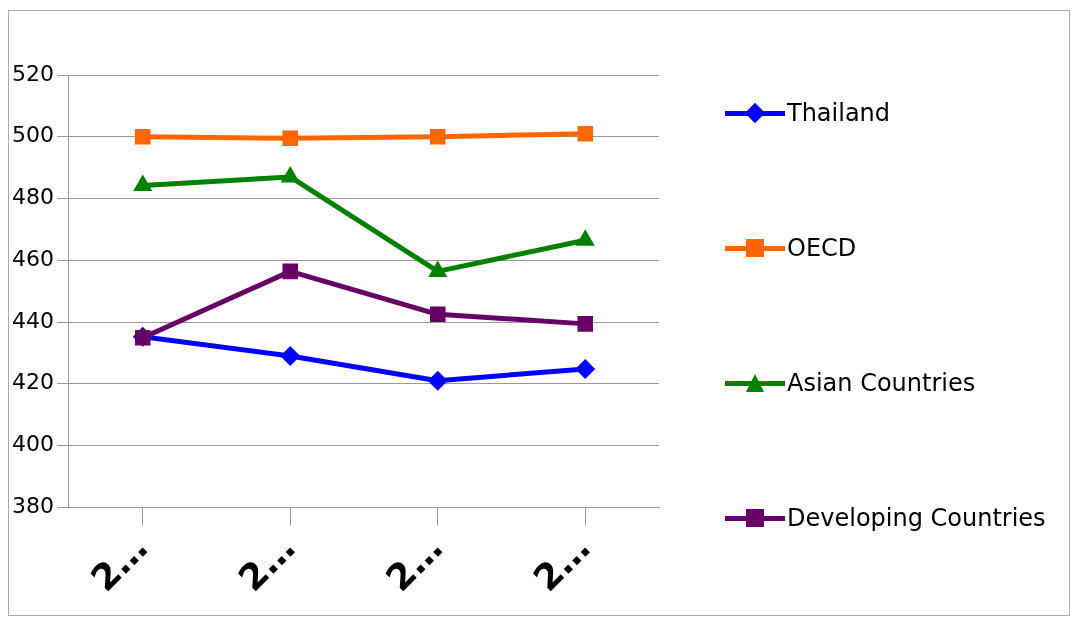  Describe the element at coordinates (32, 135) in the screenshot. I see `y-tick-label: 500` at that location.